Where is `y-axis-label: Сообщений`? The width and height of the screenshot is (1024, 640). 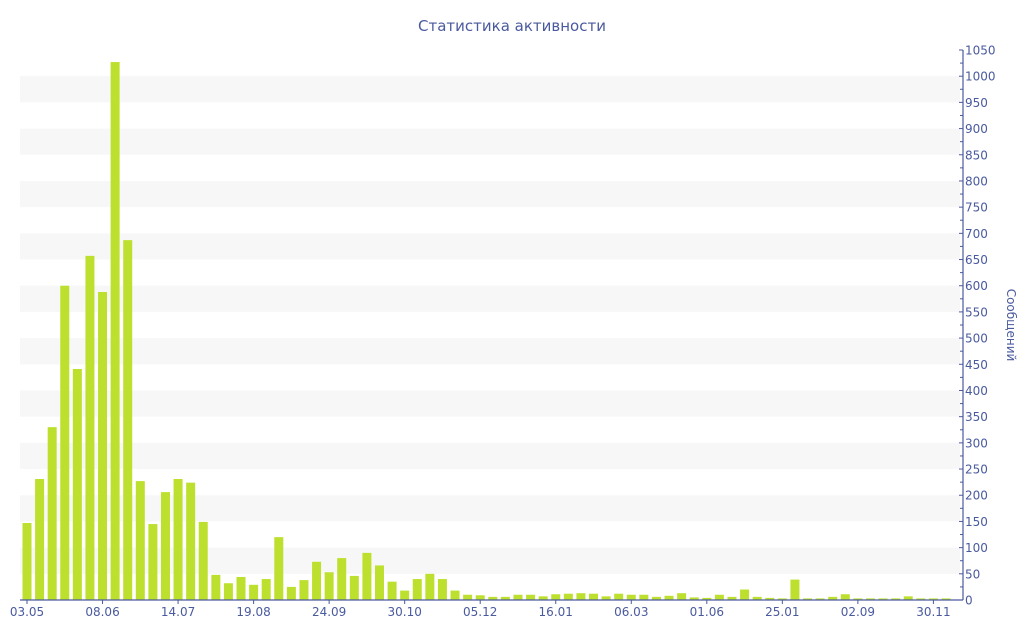
y-axis-label: Сообщений is located at coordinates (1011, 325).